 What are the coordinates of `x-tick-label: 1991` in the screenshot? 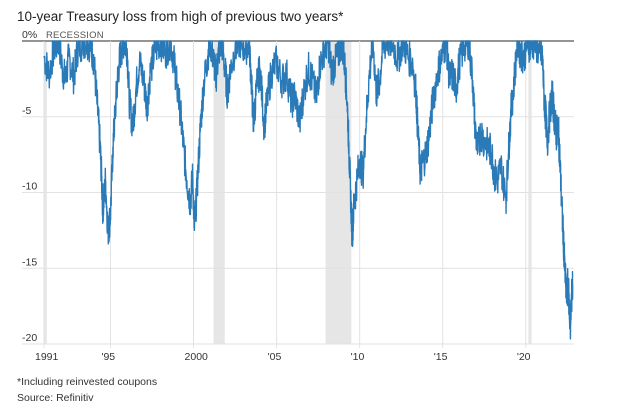 It's located at (47, 357).